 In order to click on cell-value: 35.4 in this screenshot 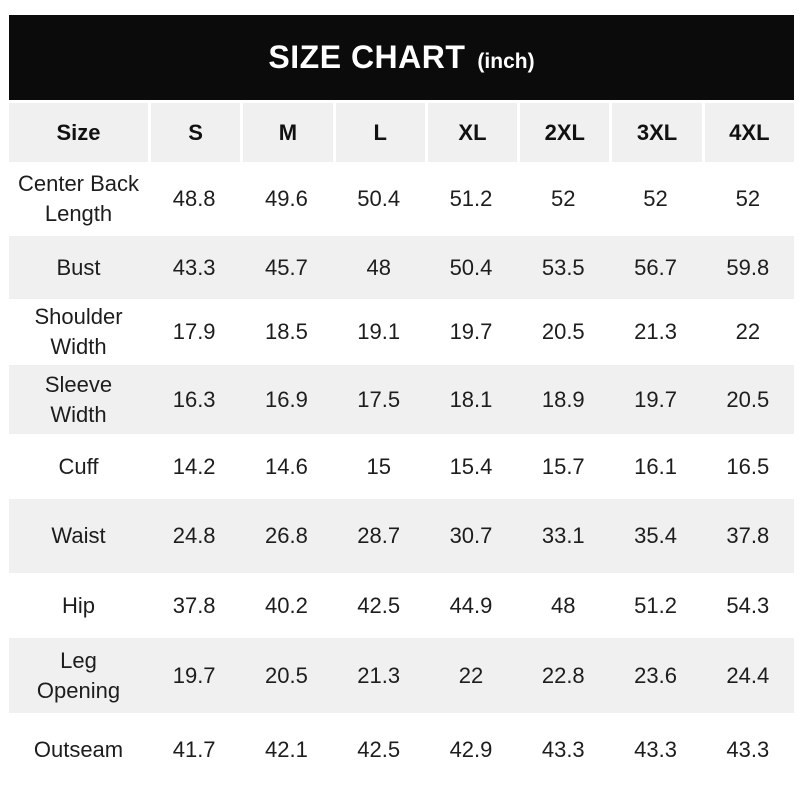, I will do `click(655, 536)`.